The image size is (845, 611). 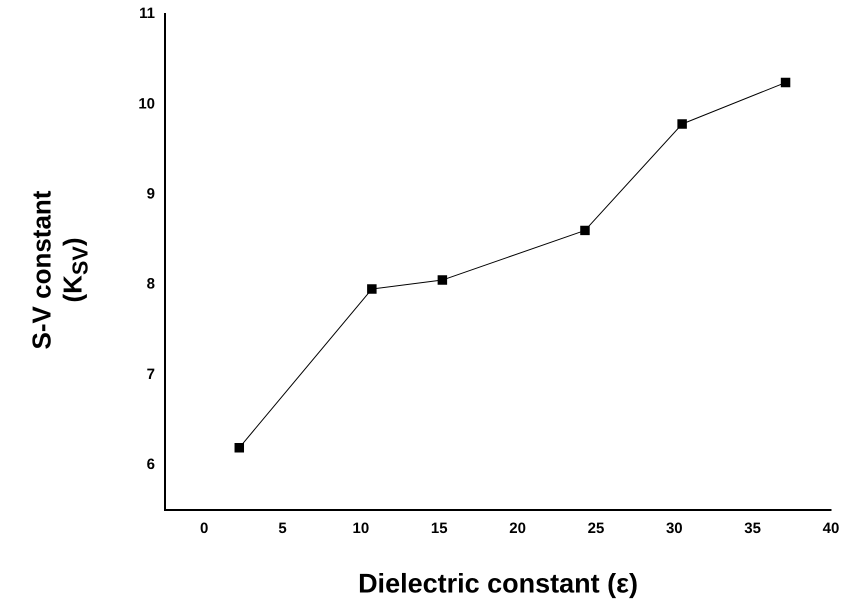 I want to click on y-tick-label: 10, so click(x=146, y=103).